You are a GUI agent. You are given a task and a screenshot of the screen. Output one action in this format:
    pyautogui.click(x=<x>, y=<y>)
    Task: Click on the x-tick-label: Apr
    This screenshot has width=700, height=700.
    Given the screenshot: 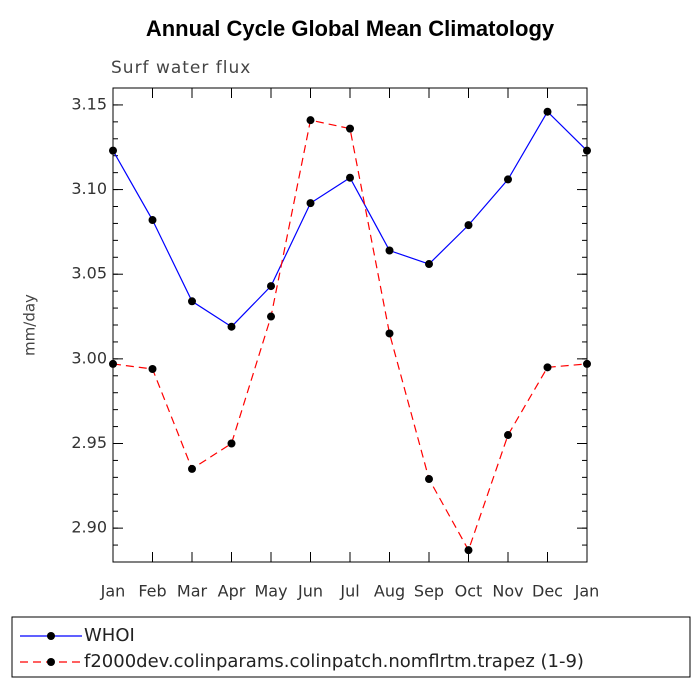 What is the action you would take?
    pyautogui.click(x=232, y=591)
    